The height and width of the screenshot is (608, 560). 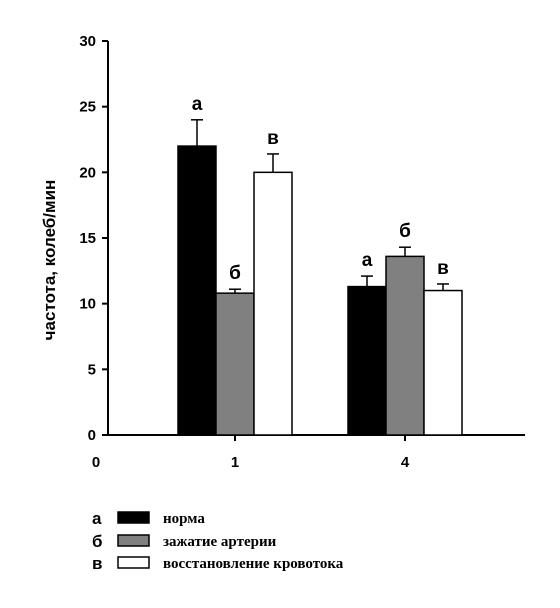 What do you see at coordinates (97, 518) in the screenshot?
I see `legend-marker-letter: а` at bounding box center [97, 518].